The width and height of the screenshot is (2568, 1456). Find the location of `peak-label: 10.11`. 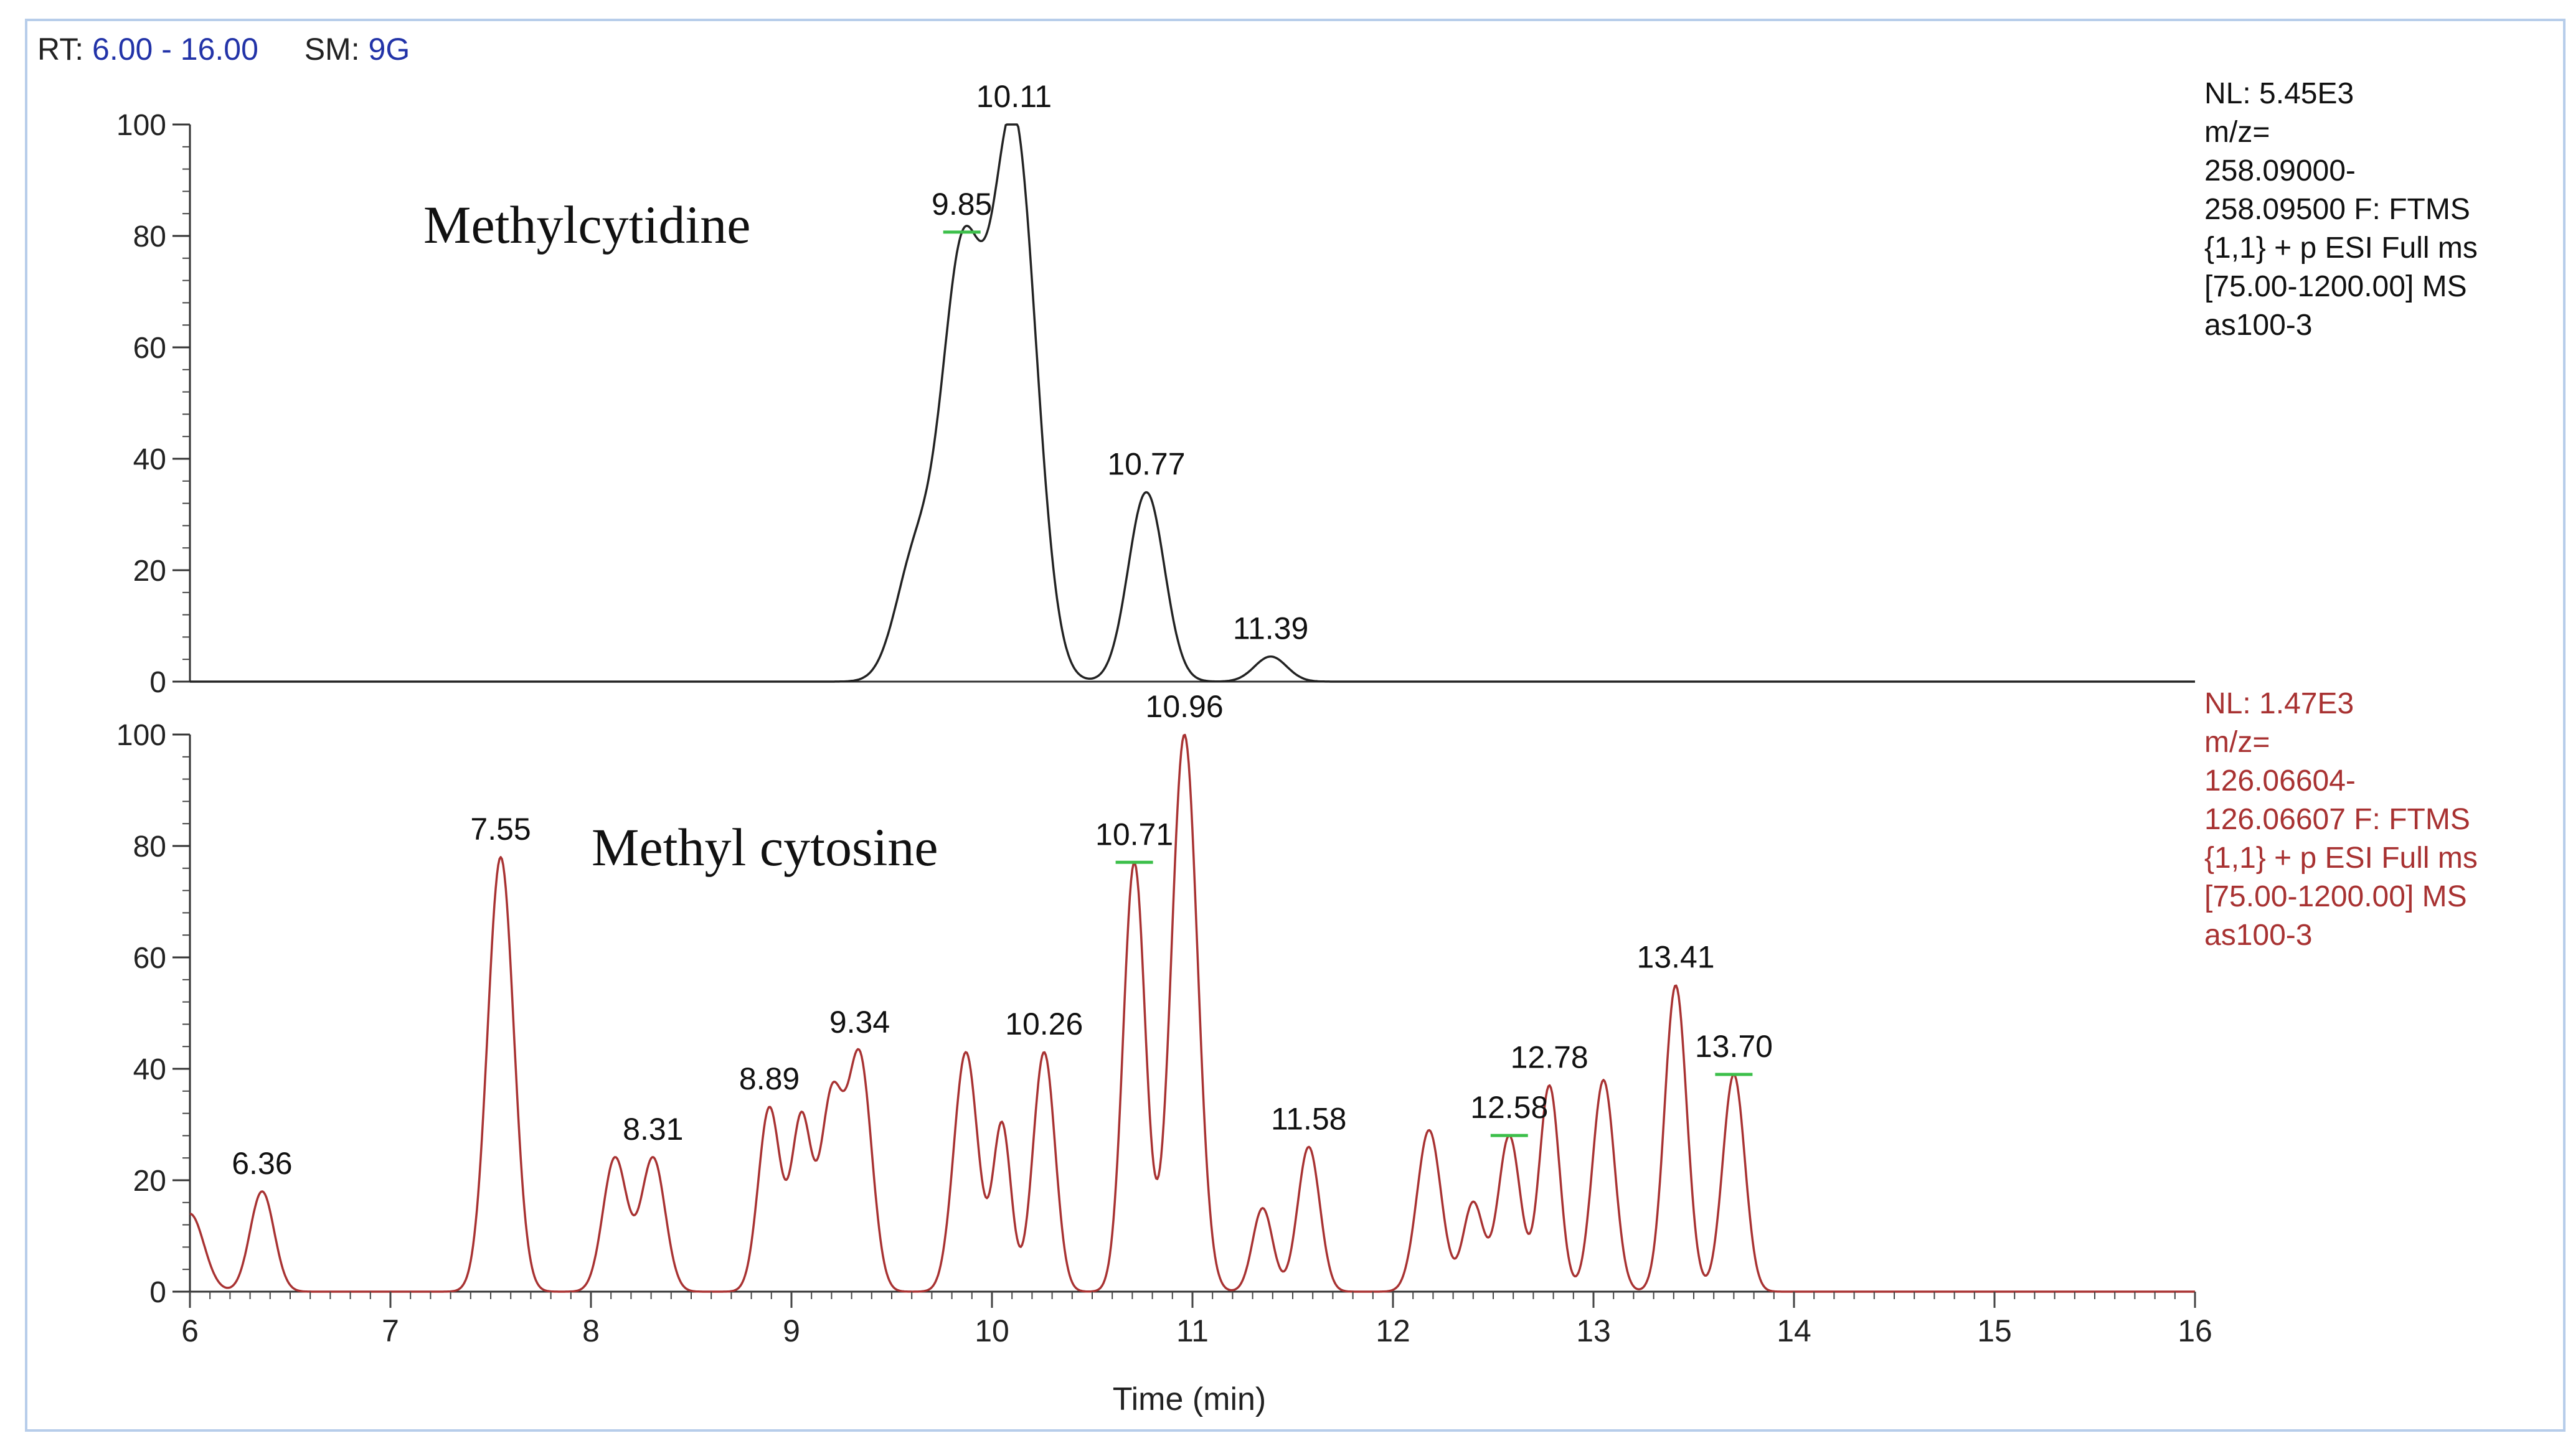

peak-label: 10.11 is located at coordinates (1014, 96).